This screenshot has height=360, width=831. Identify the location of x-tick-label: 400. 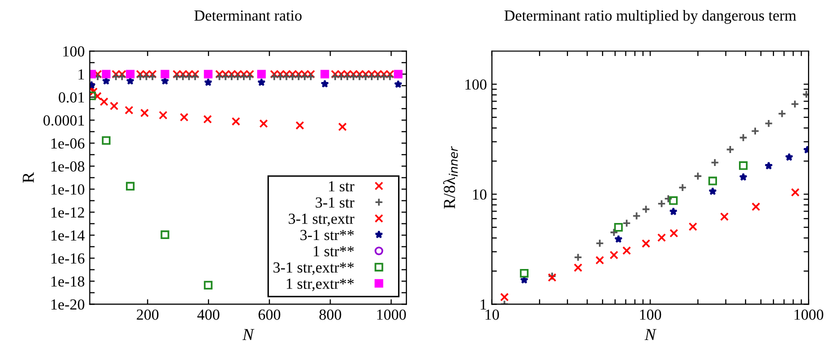
(208, 315).